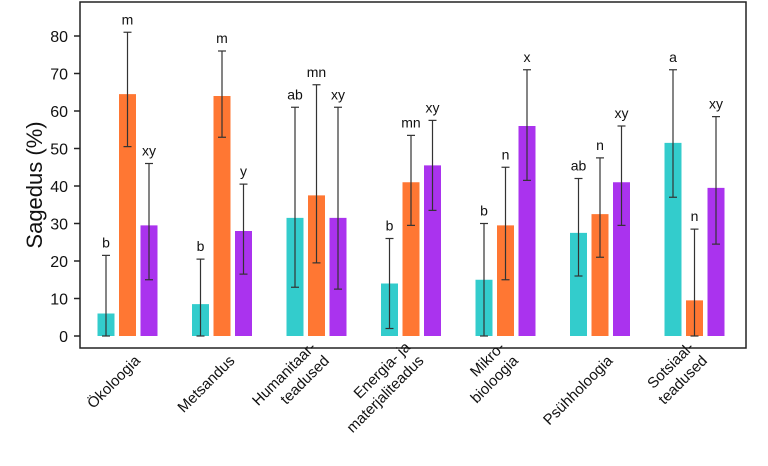 The width and height of the screenshot is (768, 466). Describe the element at coordinates (677, 373) in the screenshot. I see `category-label: Sotsiaal-teadused` at that location.